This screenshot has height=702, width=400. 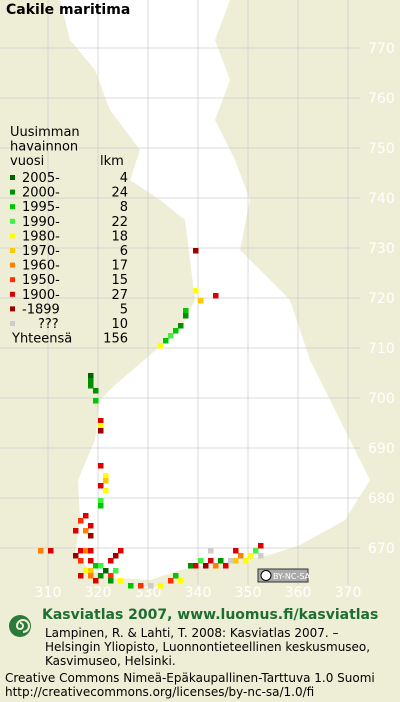 I want to click on legend-label: 1970-, so click(x=41, y=251).